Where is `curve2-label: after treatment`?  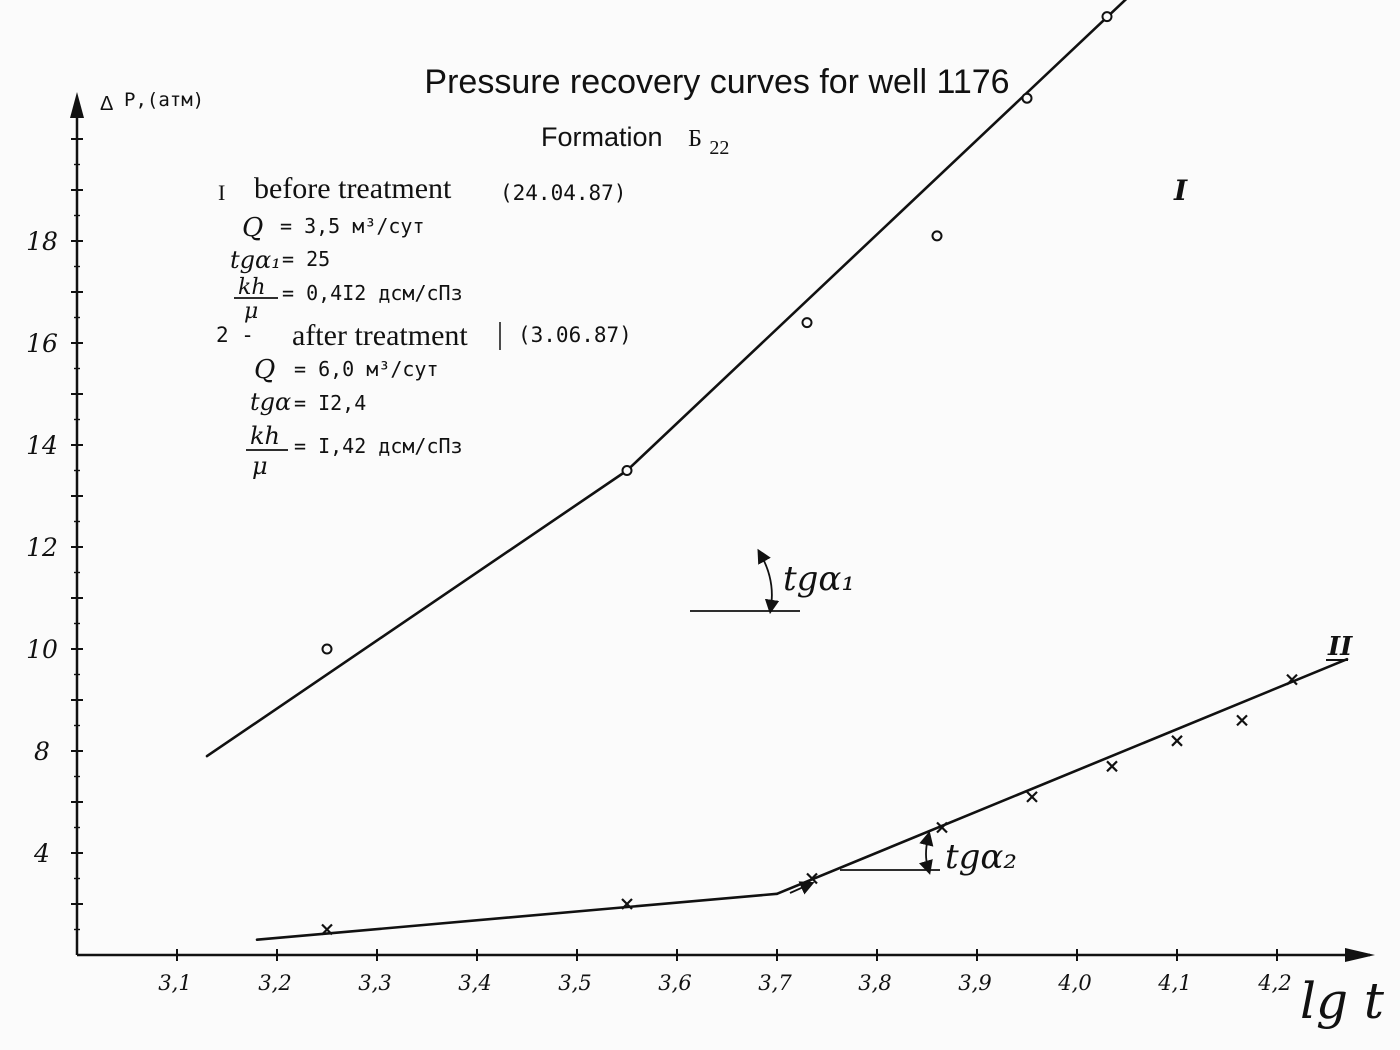 curve2-label: after treatment is located at coordinates (380, 335).